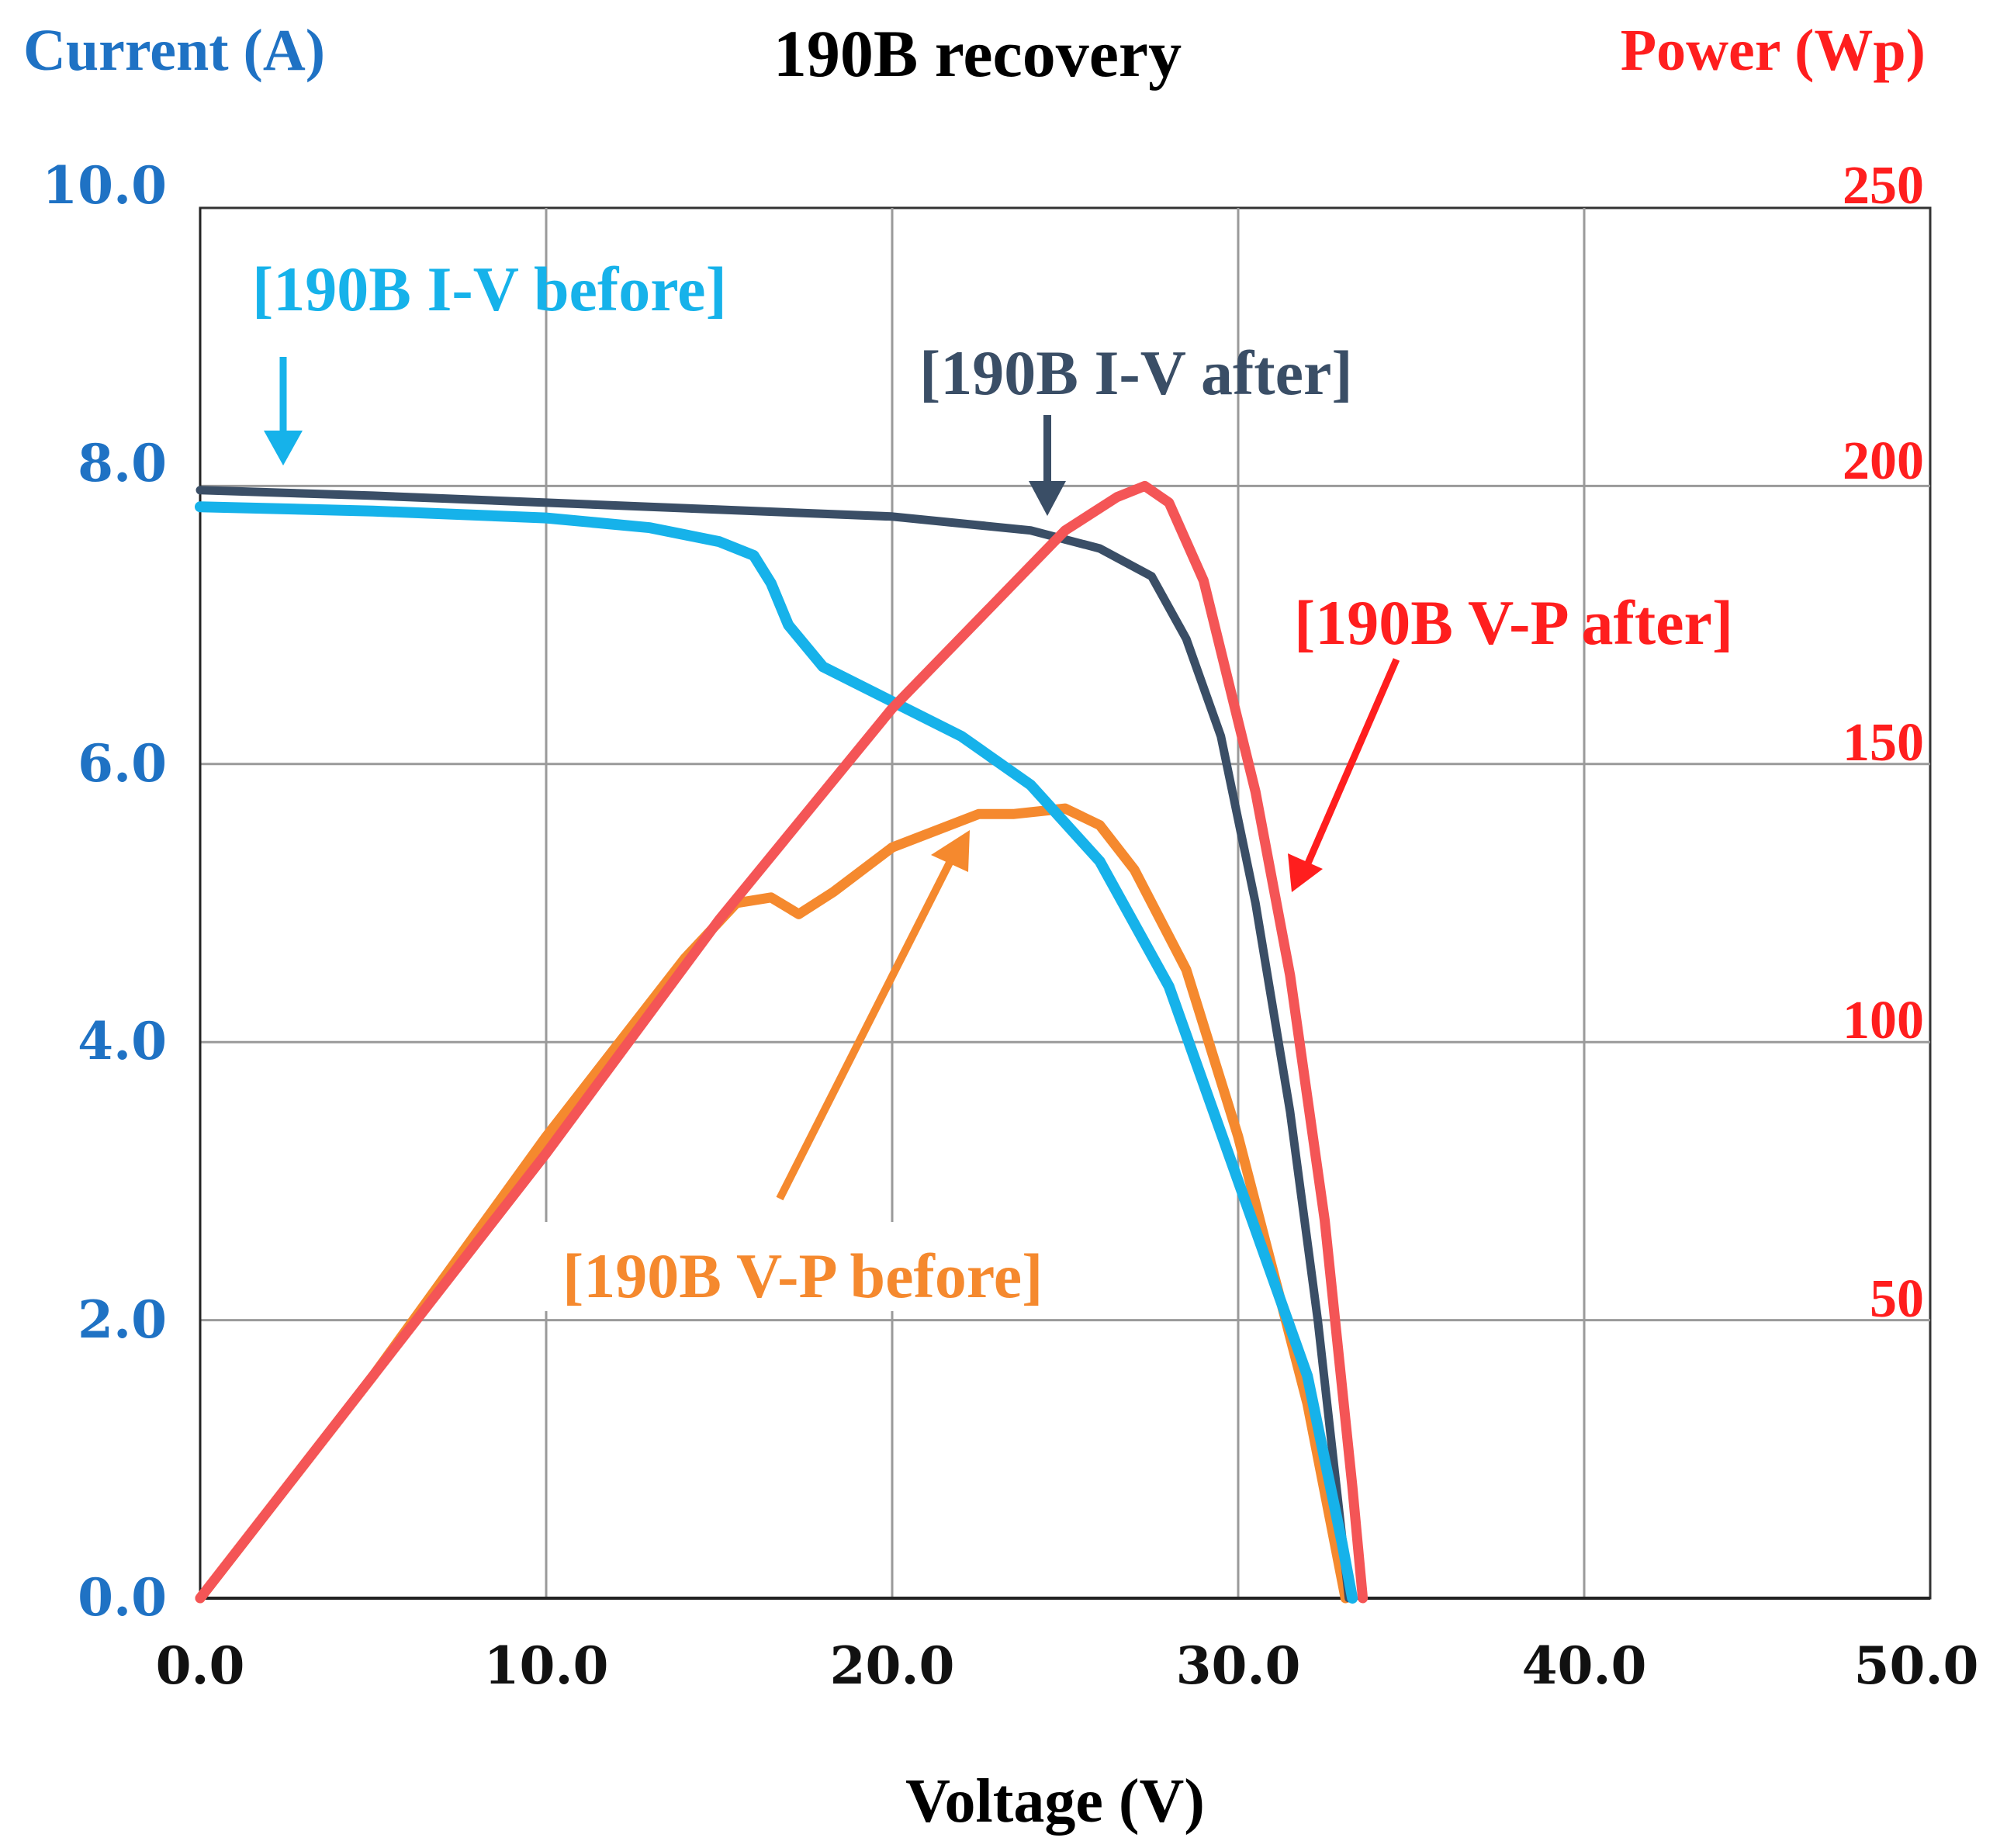  What do you see at coordinates (1883, 186) in the screenshot?
I see `y-right-tick-label: 250` at bounding box center [1883, 186].